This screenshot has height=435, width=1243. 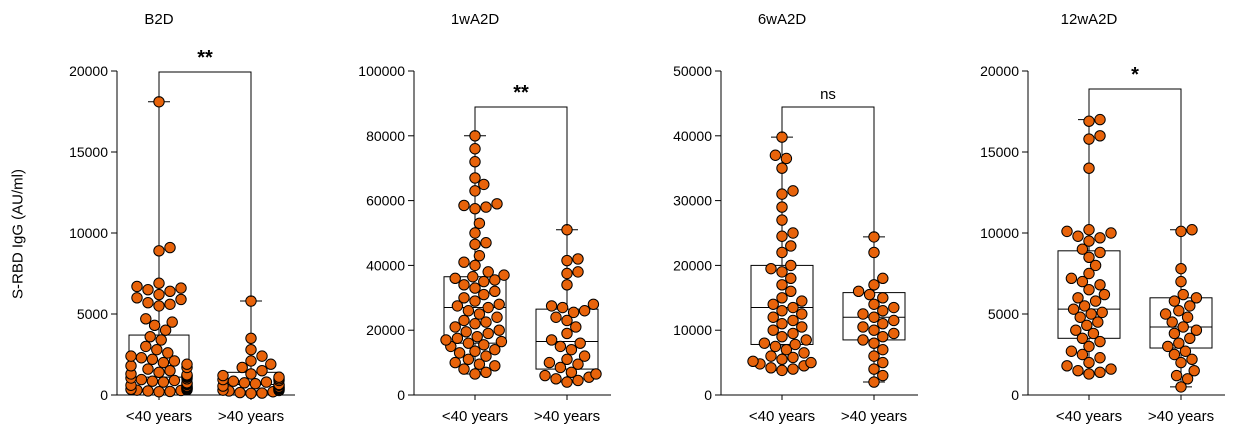 What do you see at coordinates (385, 201) in the screenshot?
I see `y-tick-label: 60000` at bounding box center [385, 201].